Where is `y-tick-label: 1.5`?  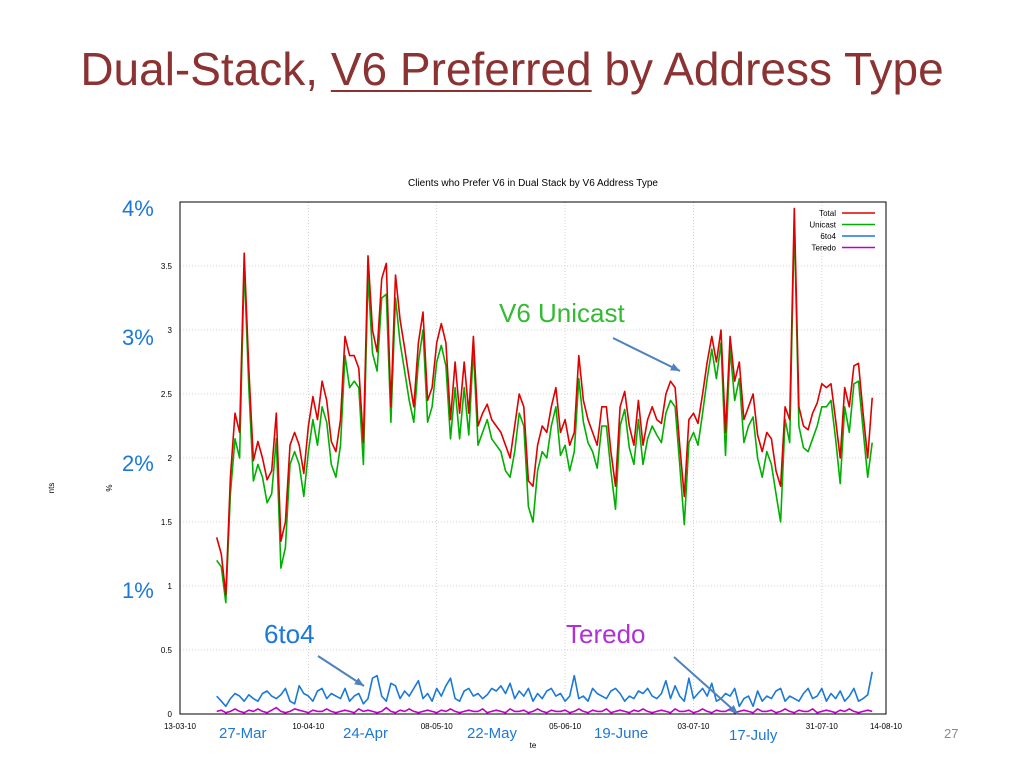
y-tick-label: 1.5 is located at coordinates (167, 522).